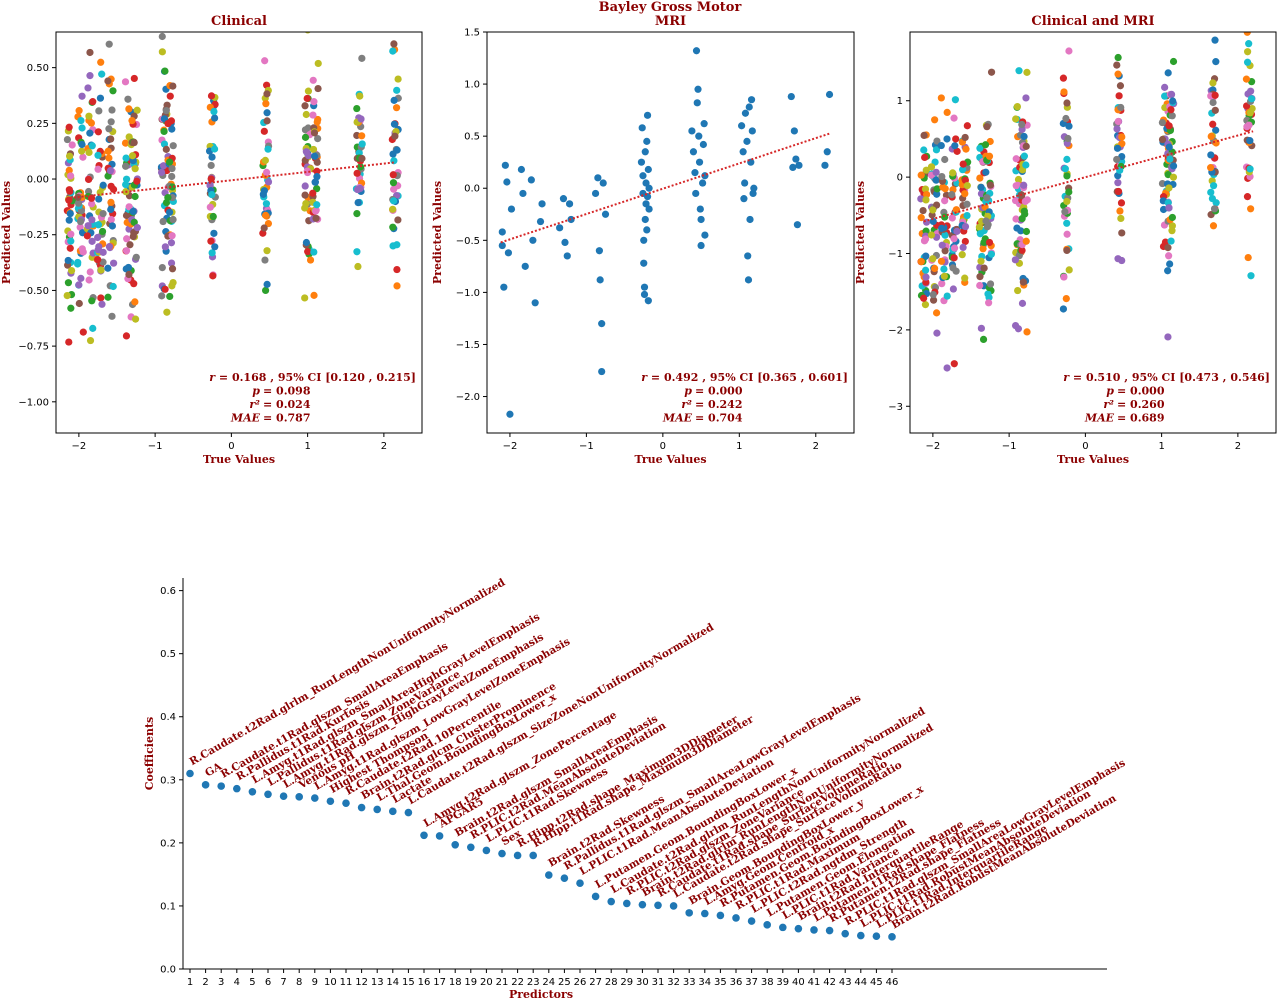 This screenshot has height=1001, width=1280. I want to click on stat-value: = 0.492 , 95% CI [0.365 , 0.601], so click(749, 377).